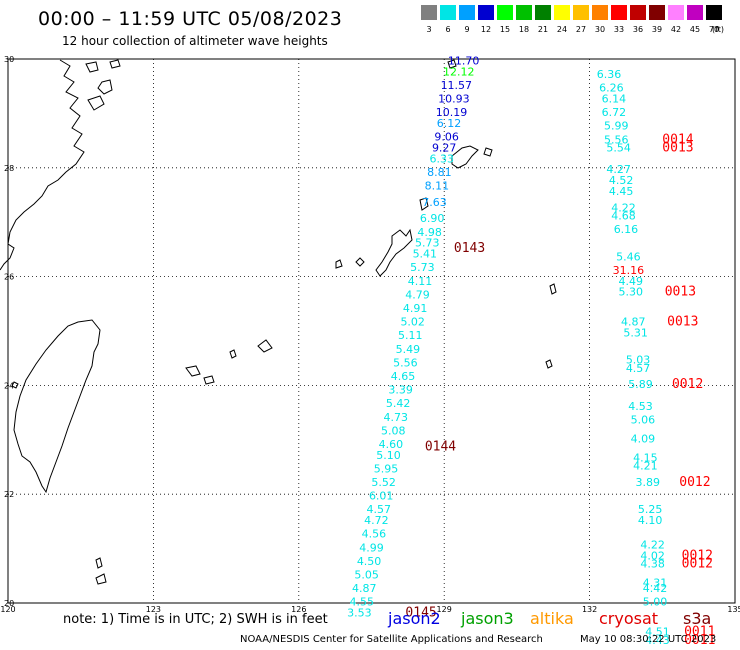  What do you see at coordinates (432, 218) in the screenshot?
I see `wave-height-reading: 6.90` at bounding box center [432, 218].